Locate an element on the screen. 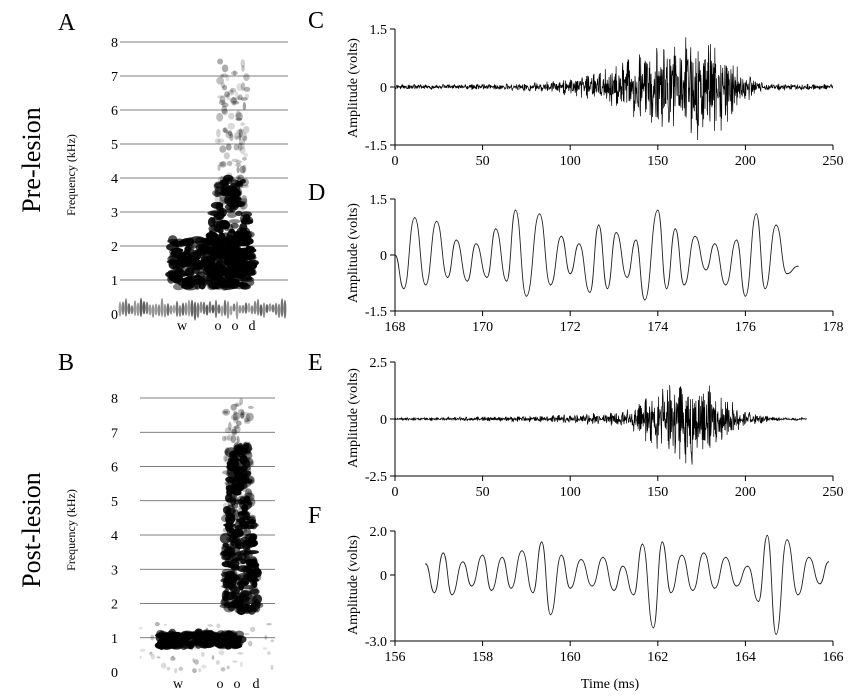 The width and height of the screenshot is (855, 698). waveform-f-ylabel: Amplitude (volts) is located at coordinates (353, 585).